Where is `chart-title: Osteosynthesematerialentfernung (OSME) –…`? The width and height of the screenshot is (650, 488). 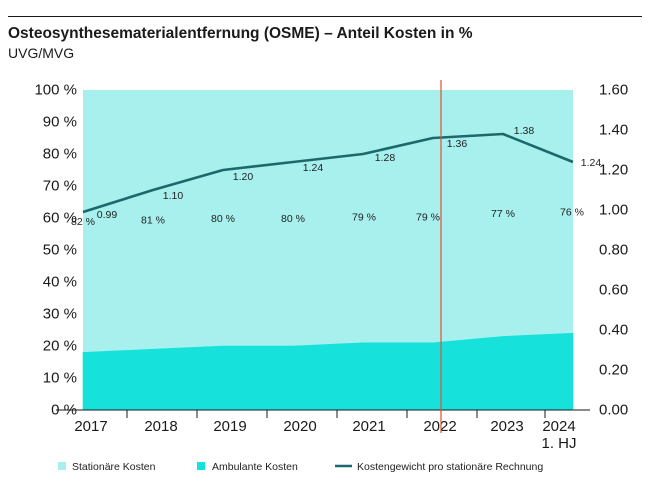 chart-title: Osteosynthesematerialentfernung (OSME) –… is located at coordinates (240, 33).